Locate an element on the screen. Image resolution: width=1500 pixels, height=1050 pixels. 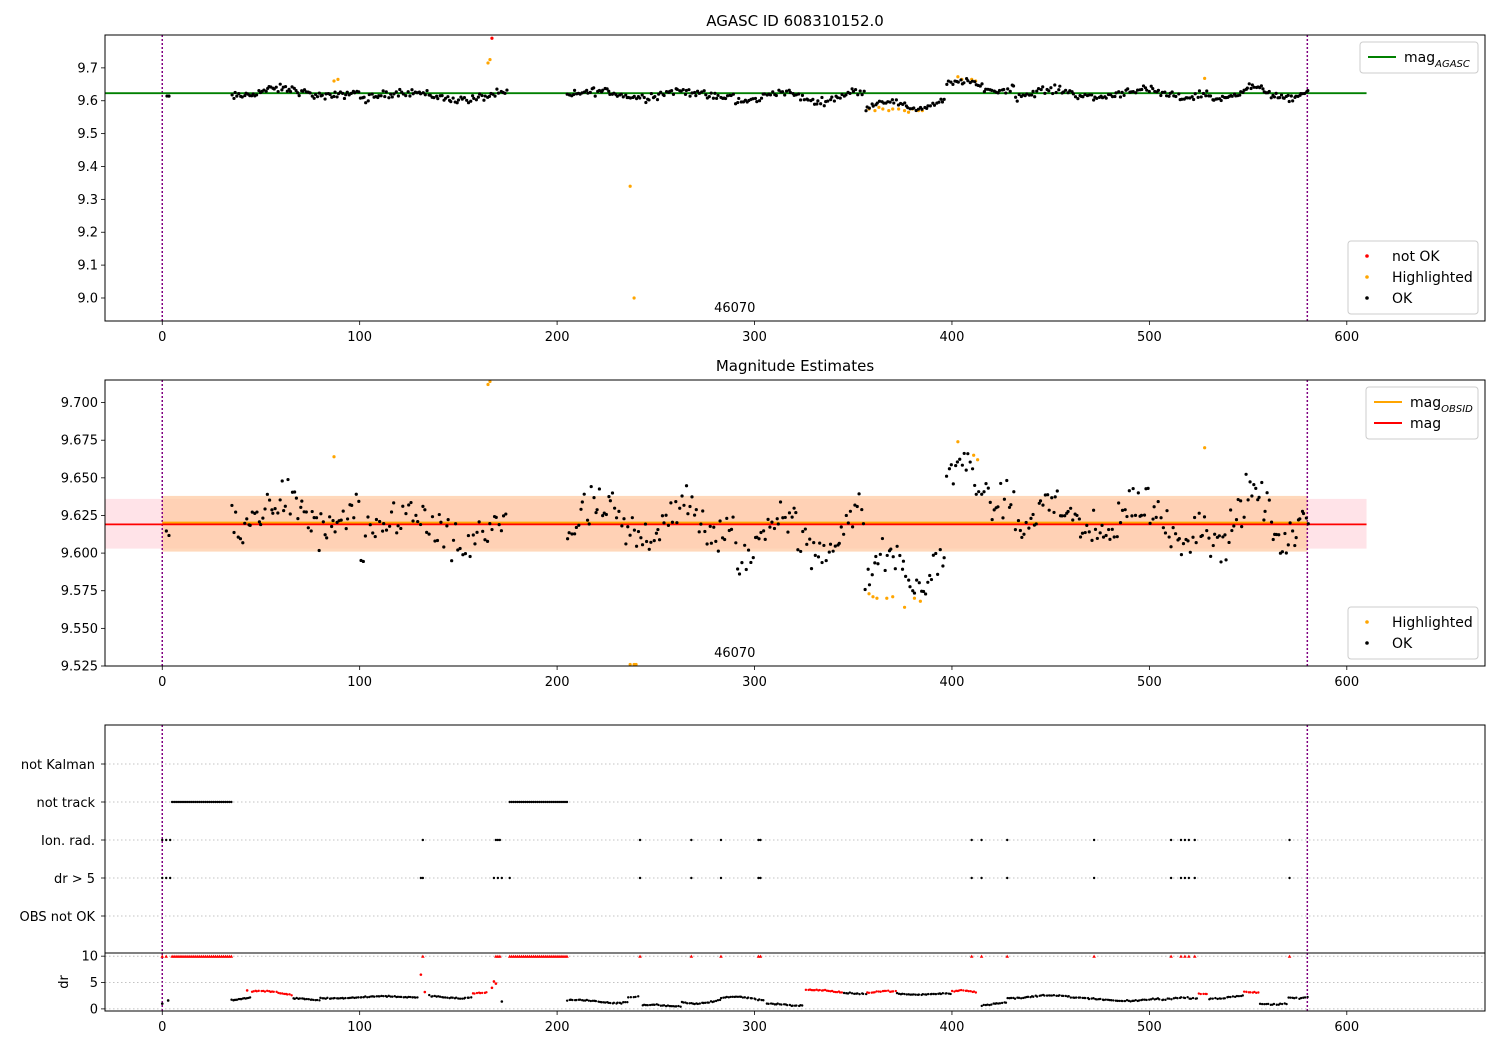
x-tick-label: 400 is located at coordinates (952, 682).